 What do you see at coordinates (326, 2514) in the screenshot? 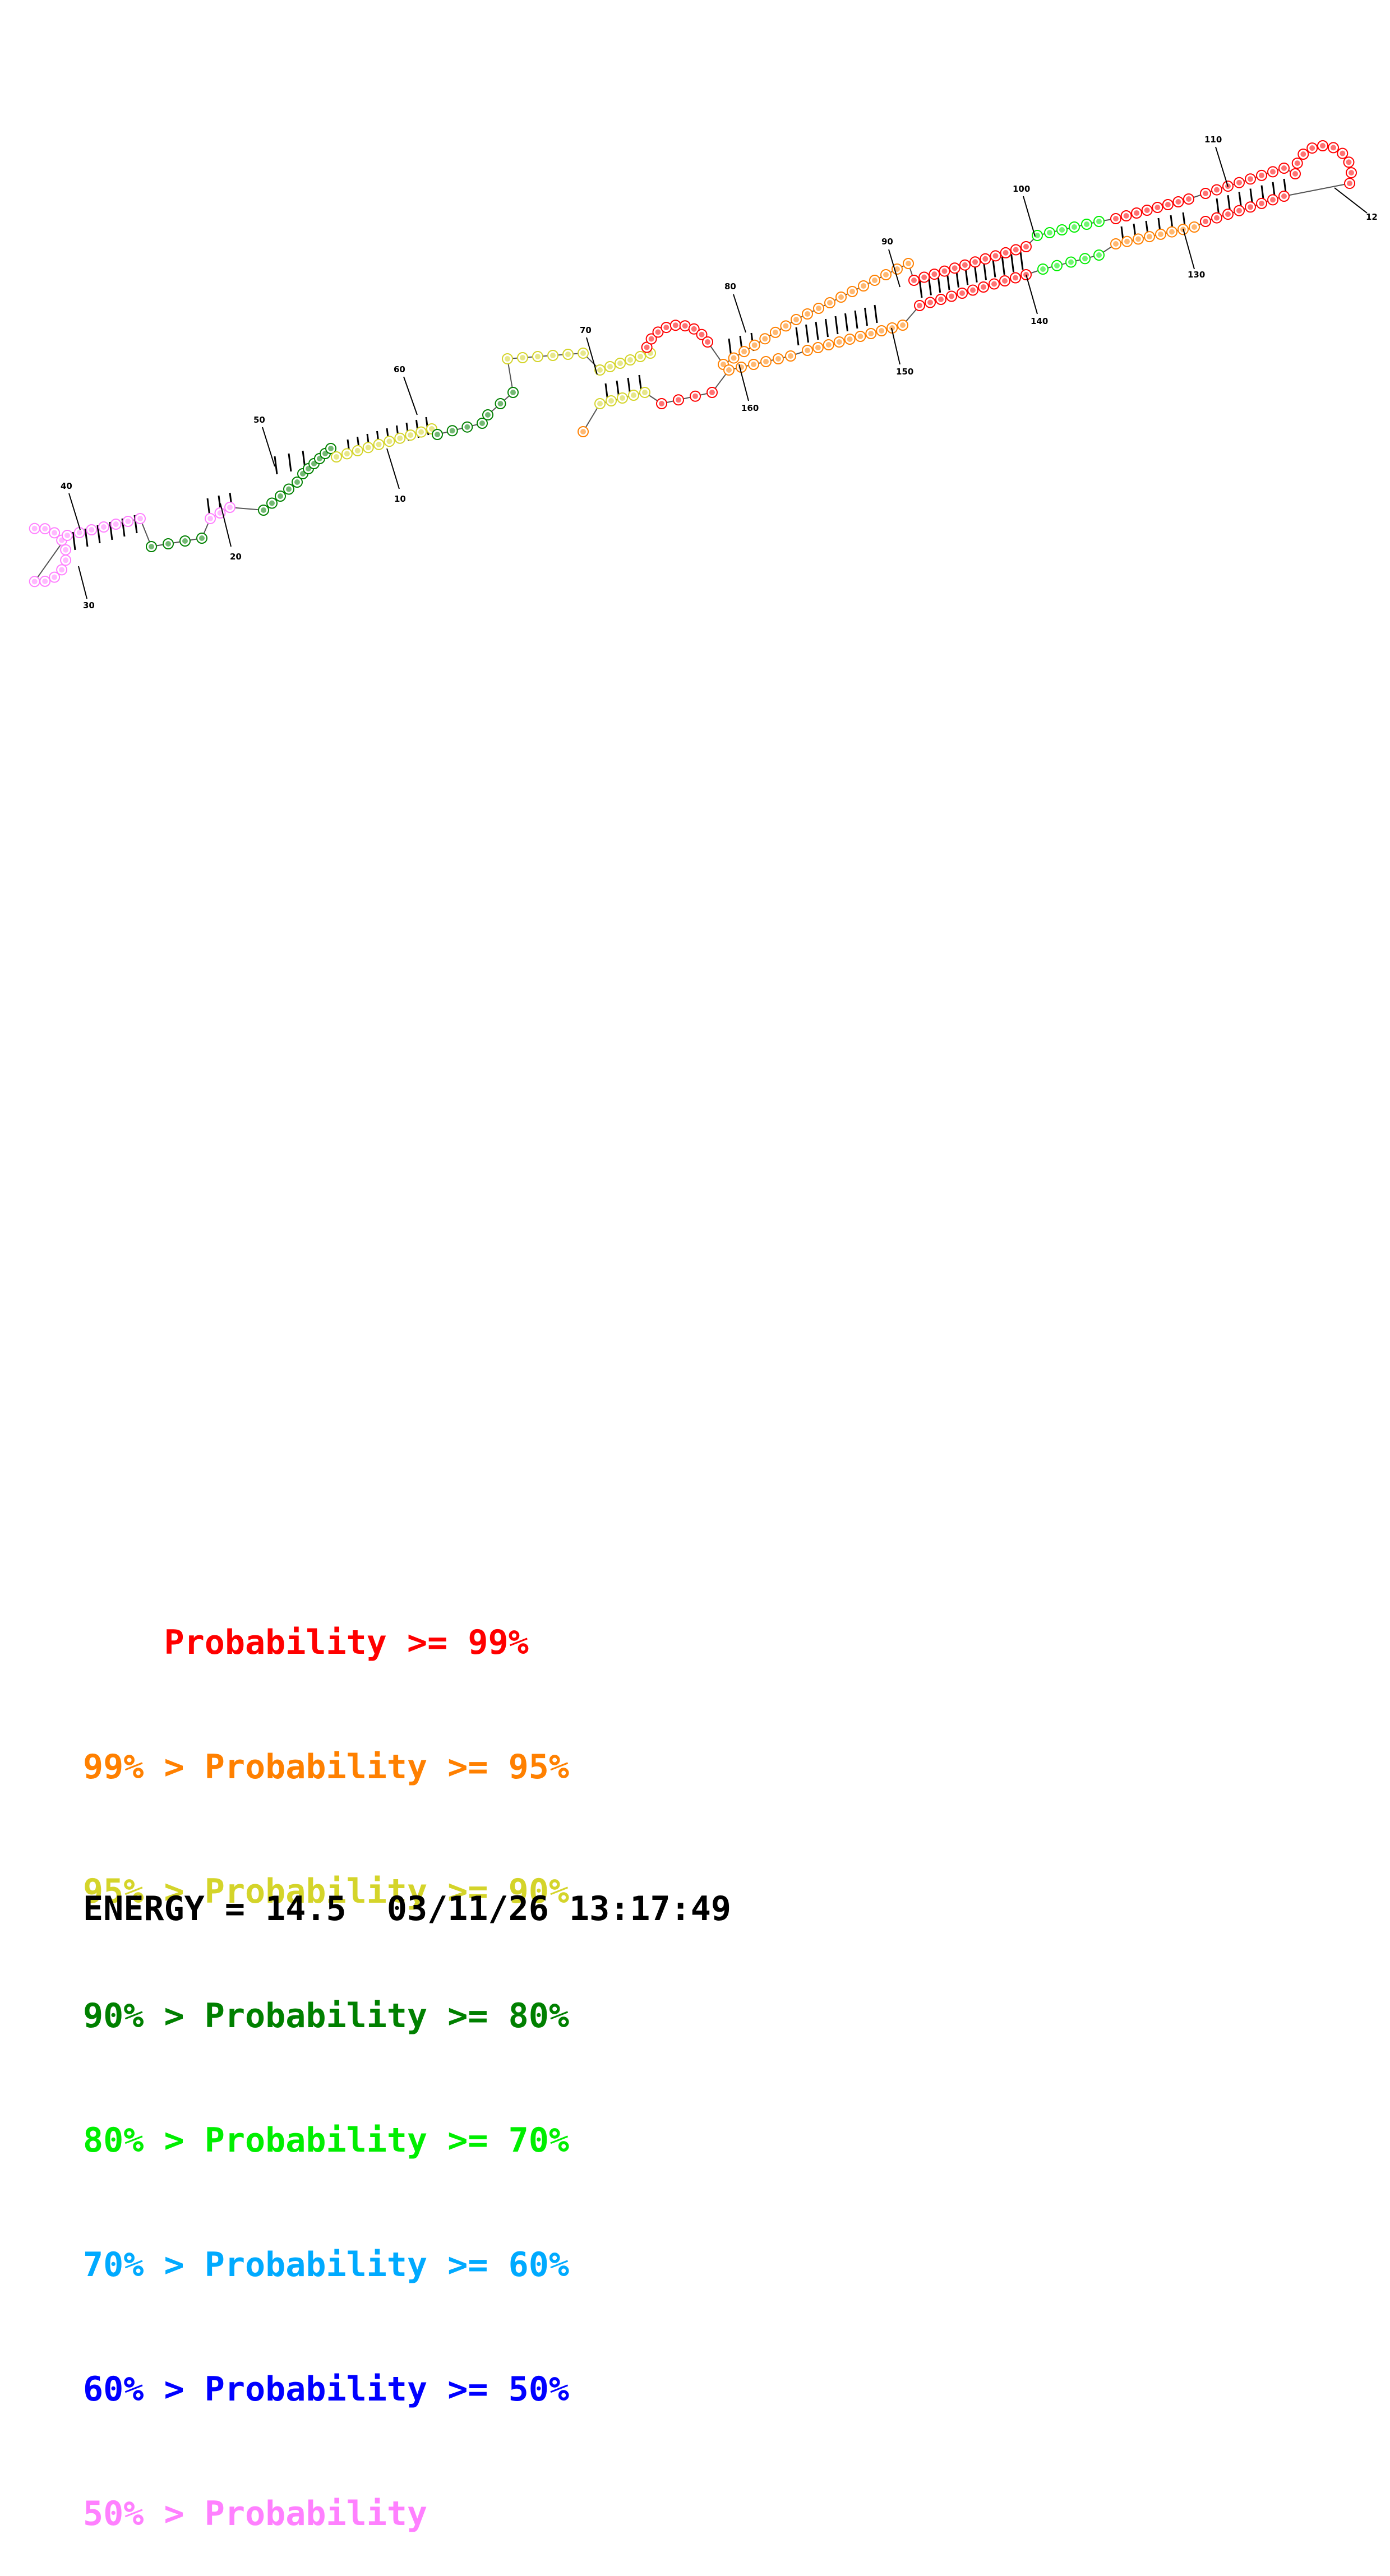
I see `legend-row-below-50: 50% > Probability` at bounding box center [326, 2514].